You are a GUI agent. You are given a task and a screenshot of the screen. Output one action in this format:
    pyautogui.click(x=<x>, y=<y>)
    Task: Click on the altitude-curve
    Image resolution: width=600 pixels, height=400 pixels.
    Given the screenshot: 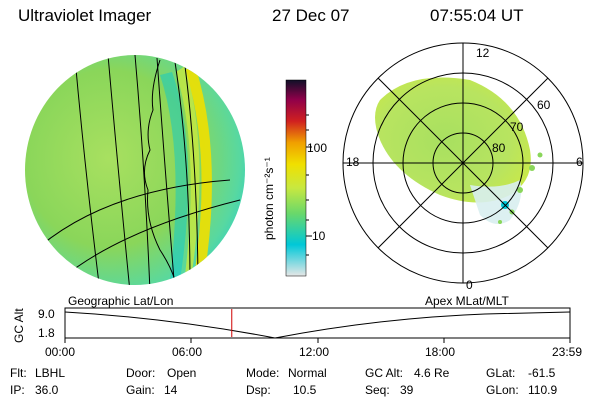 What is the action you would take?
    pyautogui.click(x=317, y=325)
    